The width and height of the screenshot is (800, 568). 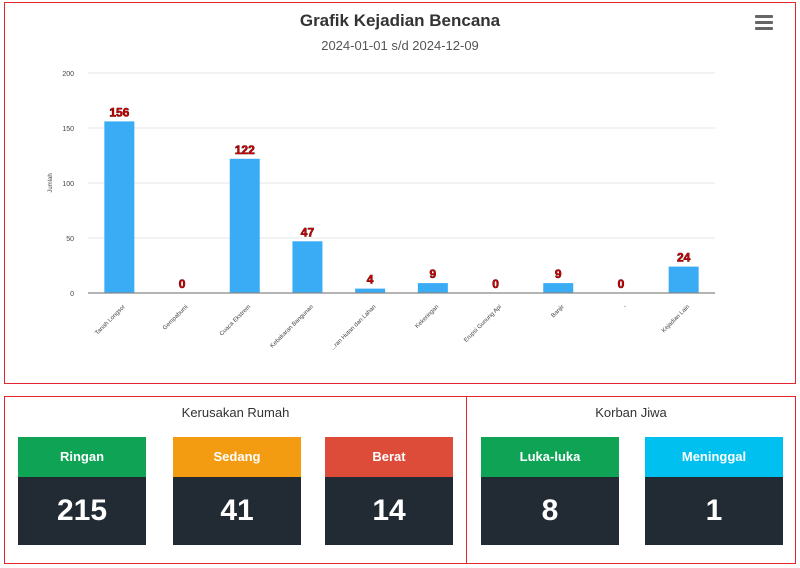 What do you see at coordinates (292, 326) in the screenshot?
I see `x-tick-label: Kebakaran Bangunan` at bounding box center [292, 326].